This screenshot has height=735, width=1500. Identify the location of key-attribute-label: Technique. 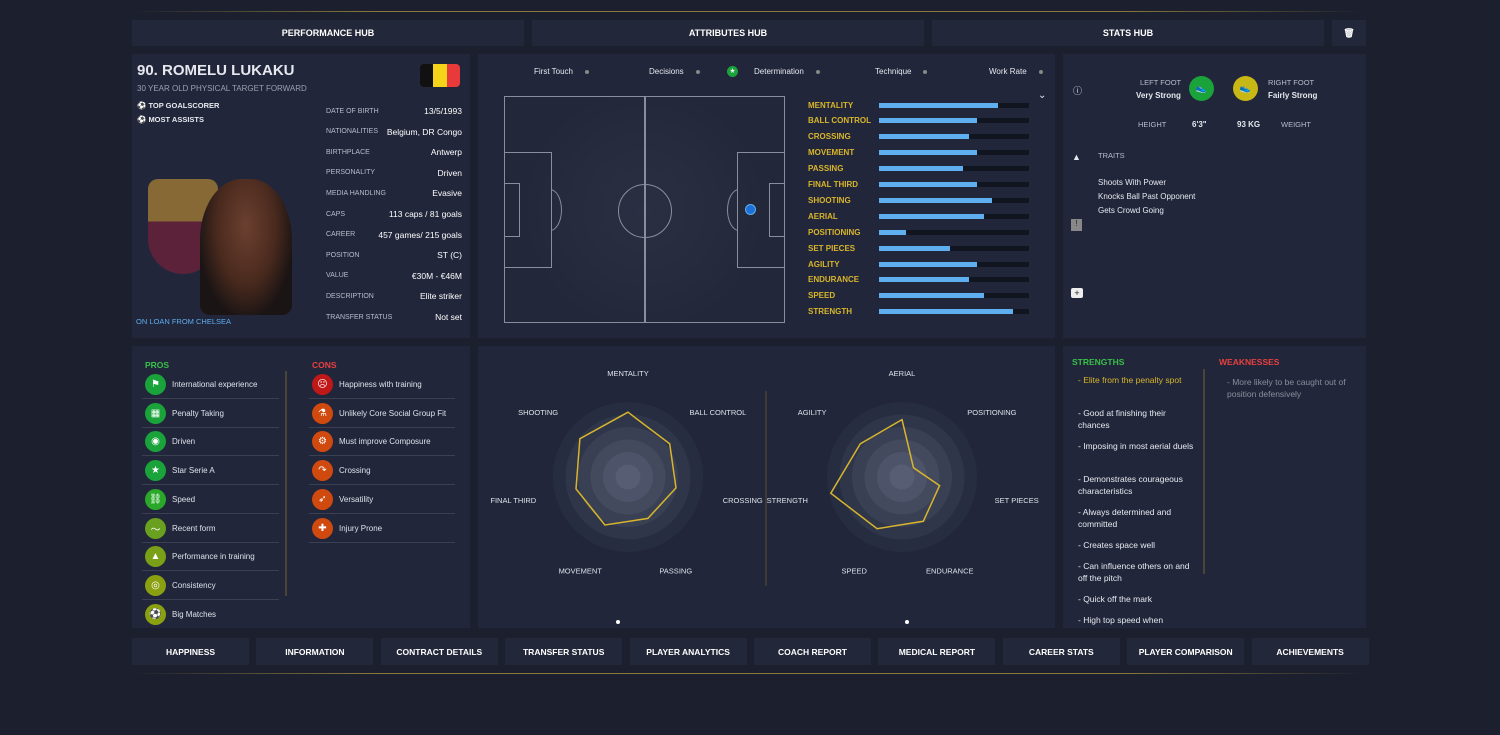
(893, 71).